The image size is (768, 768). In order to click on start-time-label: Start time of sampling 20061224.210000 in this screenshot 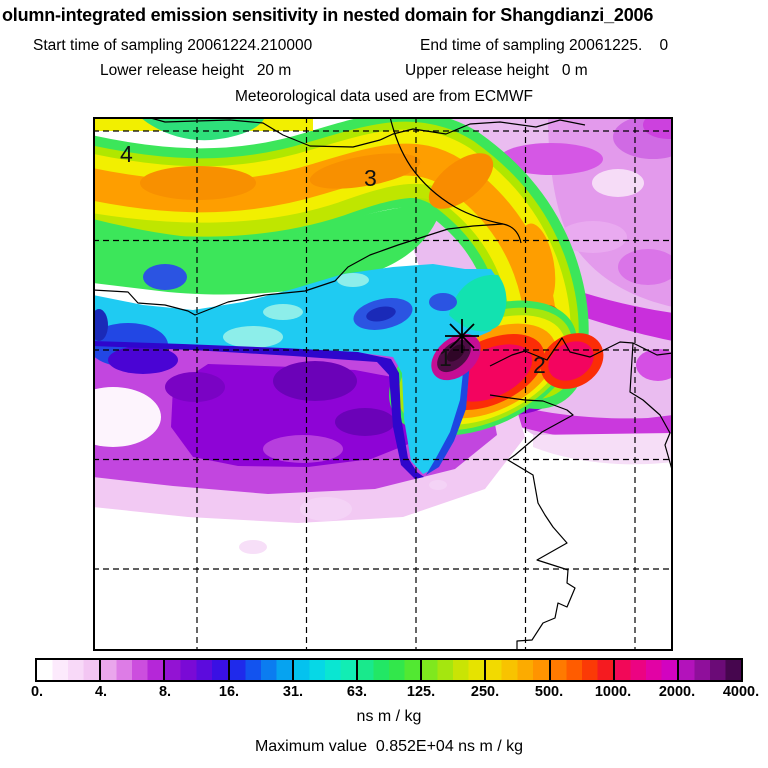, I will do `click(173, 45)`.